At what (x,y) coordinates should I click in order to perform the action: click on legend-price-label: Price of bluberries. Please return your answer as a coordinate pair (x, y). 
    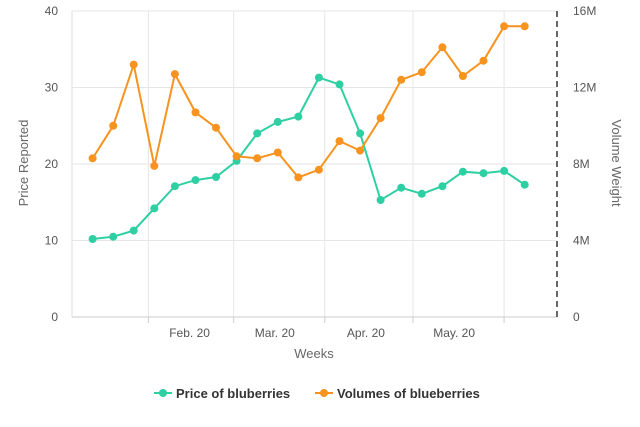
    Looking at the image, I should click on (233, 393).